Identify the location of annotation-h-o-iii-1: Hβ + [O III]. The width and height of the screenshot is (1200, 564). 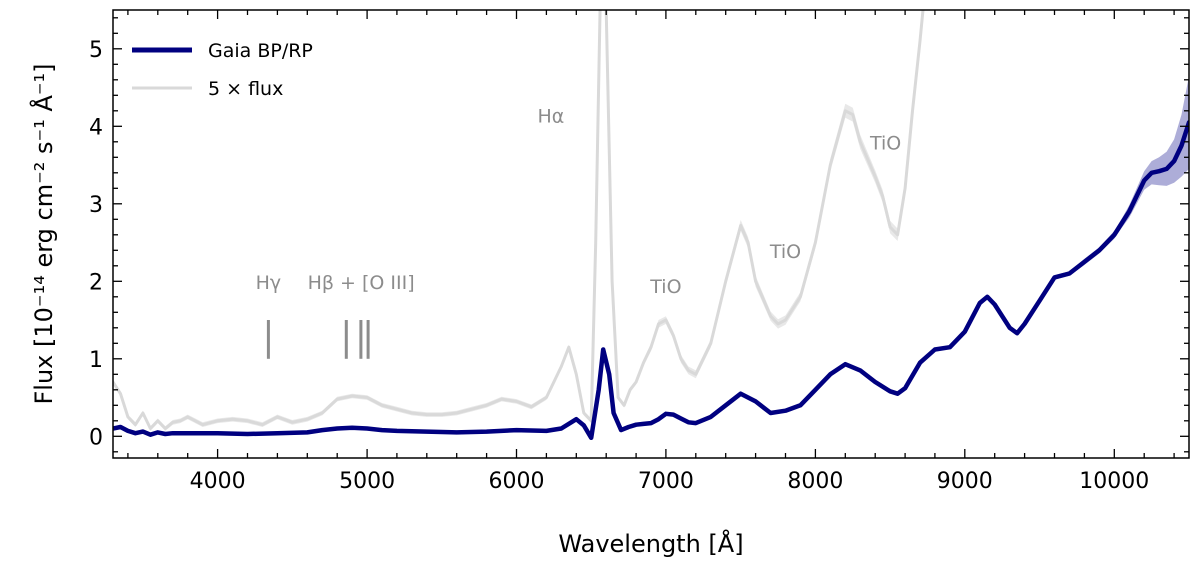
(361, 283).